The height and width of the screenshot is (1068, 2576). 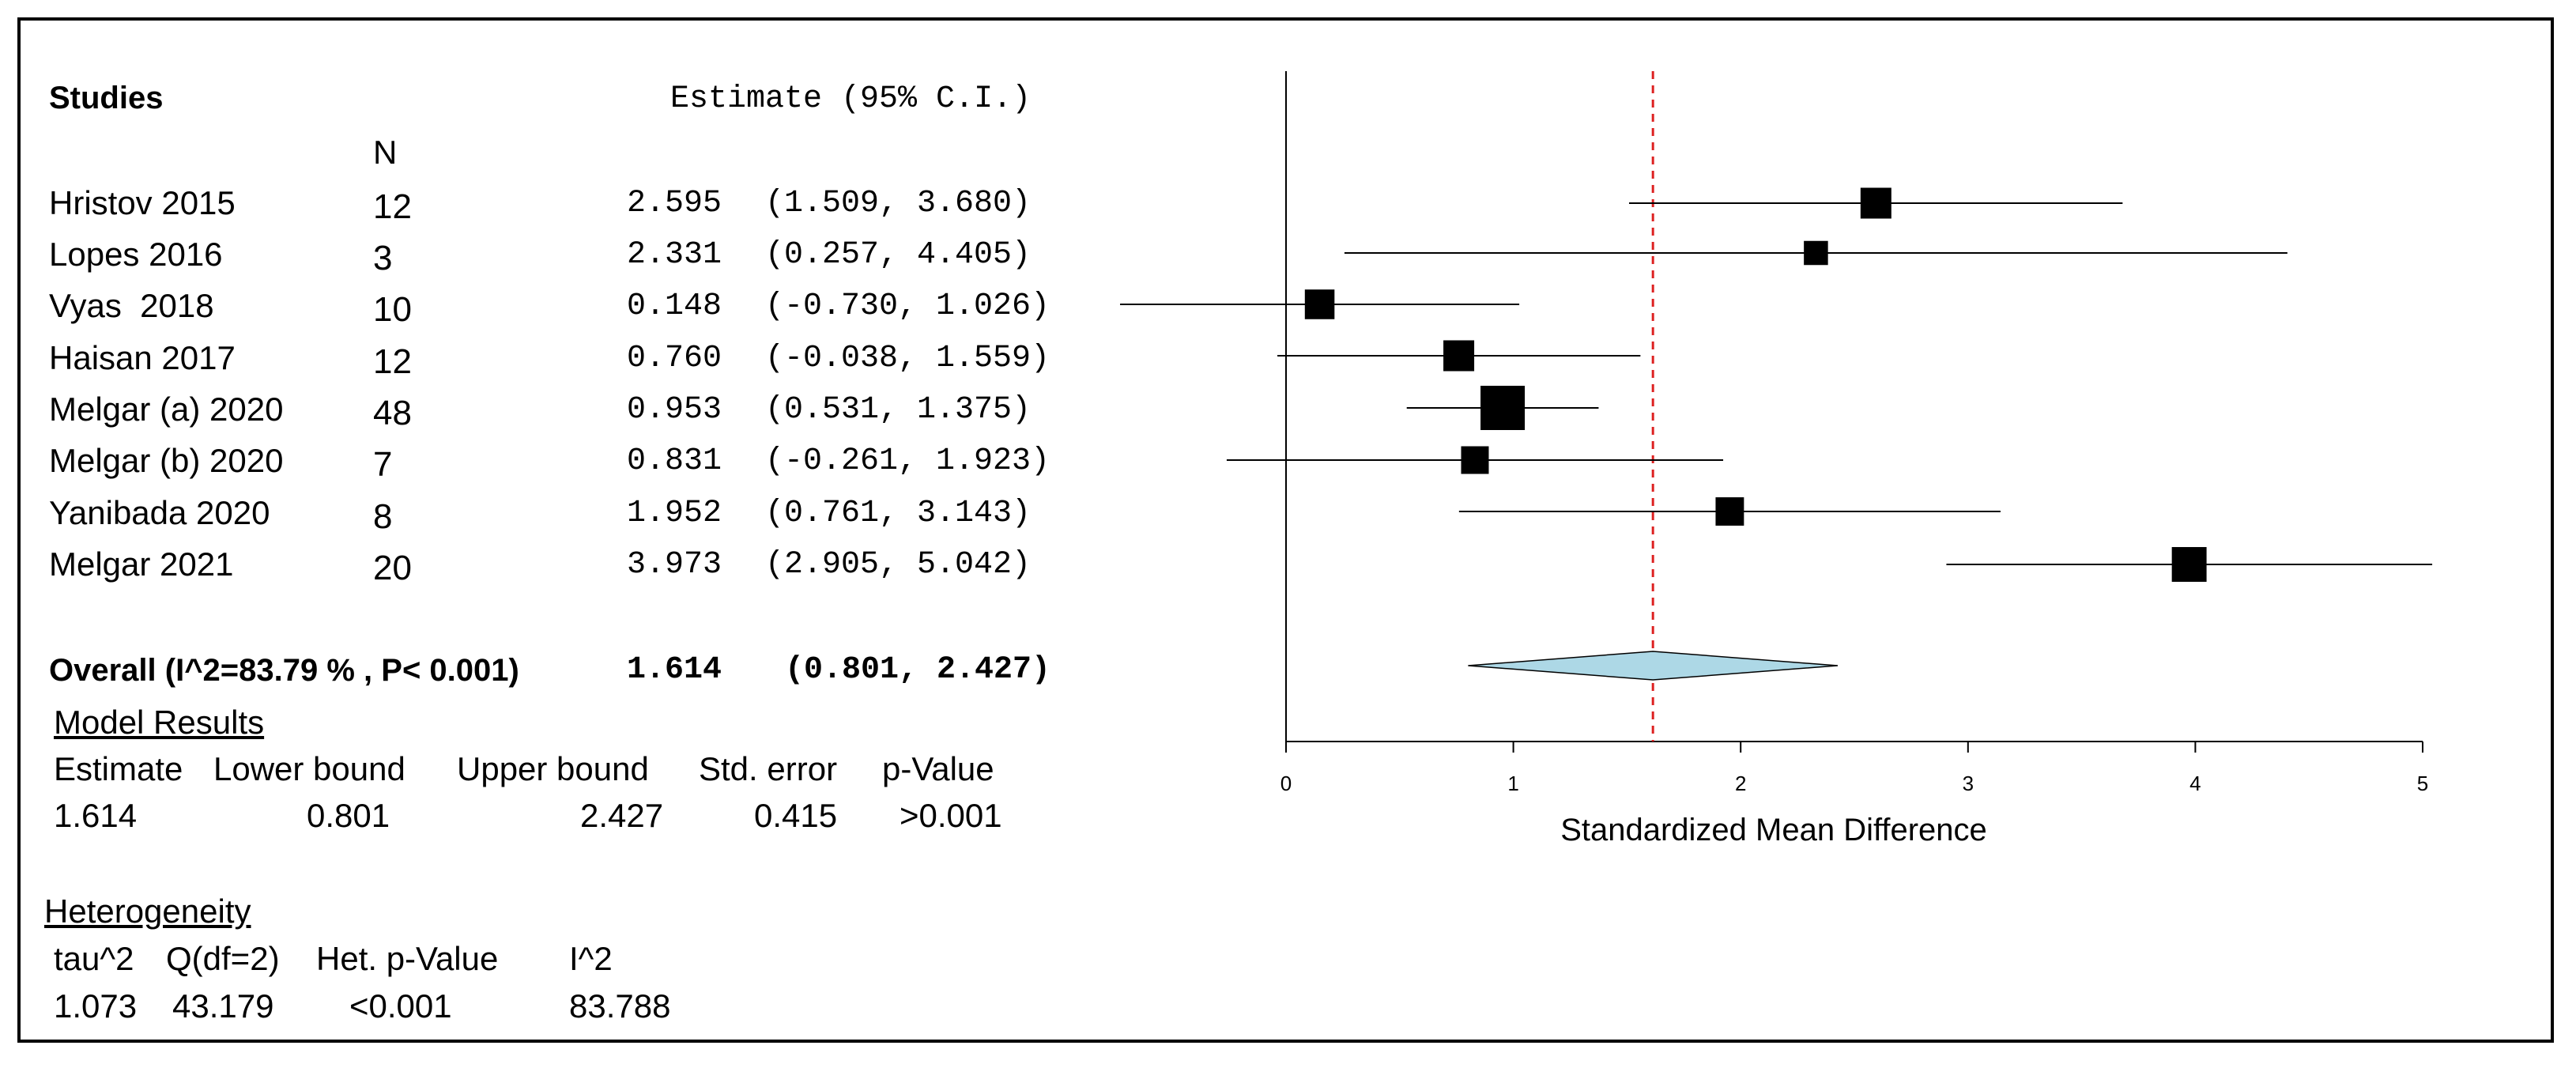 I want to click on study-estimate: 0.148, so click(x=674, y=306).